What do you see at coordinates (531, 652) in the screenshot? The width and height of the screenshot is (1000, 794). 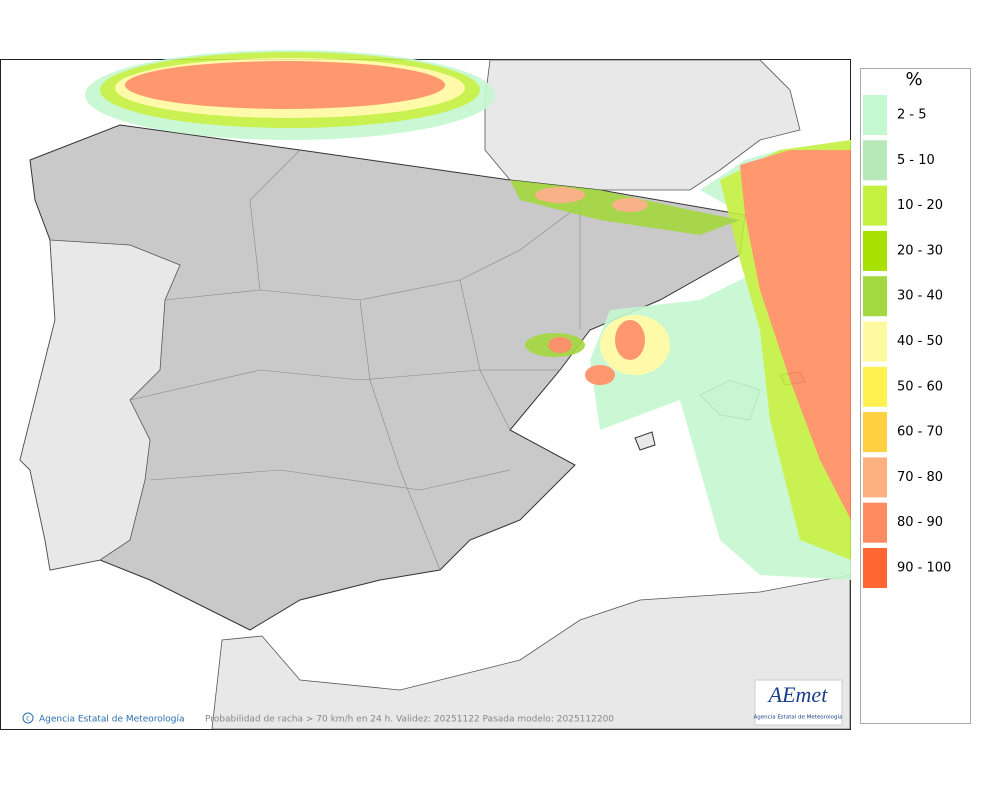 I see `africa` at bounding box center [531, 652].